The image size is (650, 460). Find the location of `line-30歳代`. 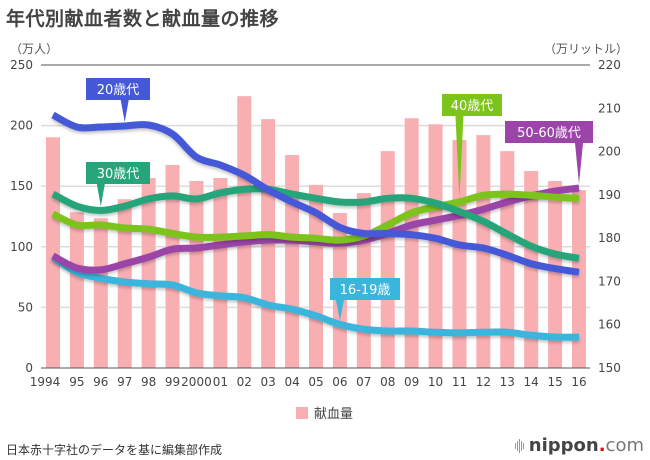

line-30歳代 is located at coordinates (315, 223).